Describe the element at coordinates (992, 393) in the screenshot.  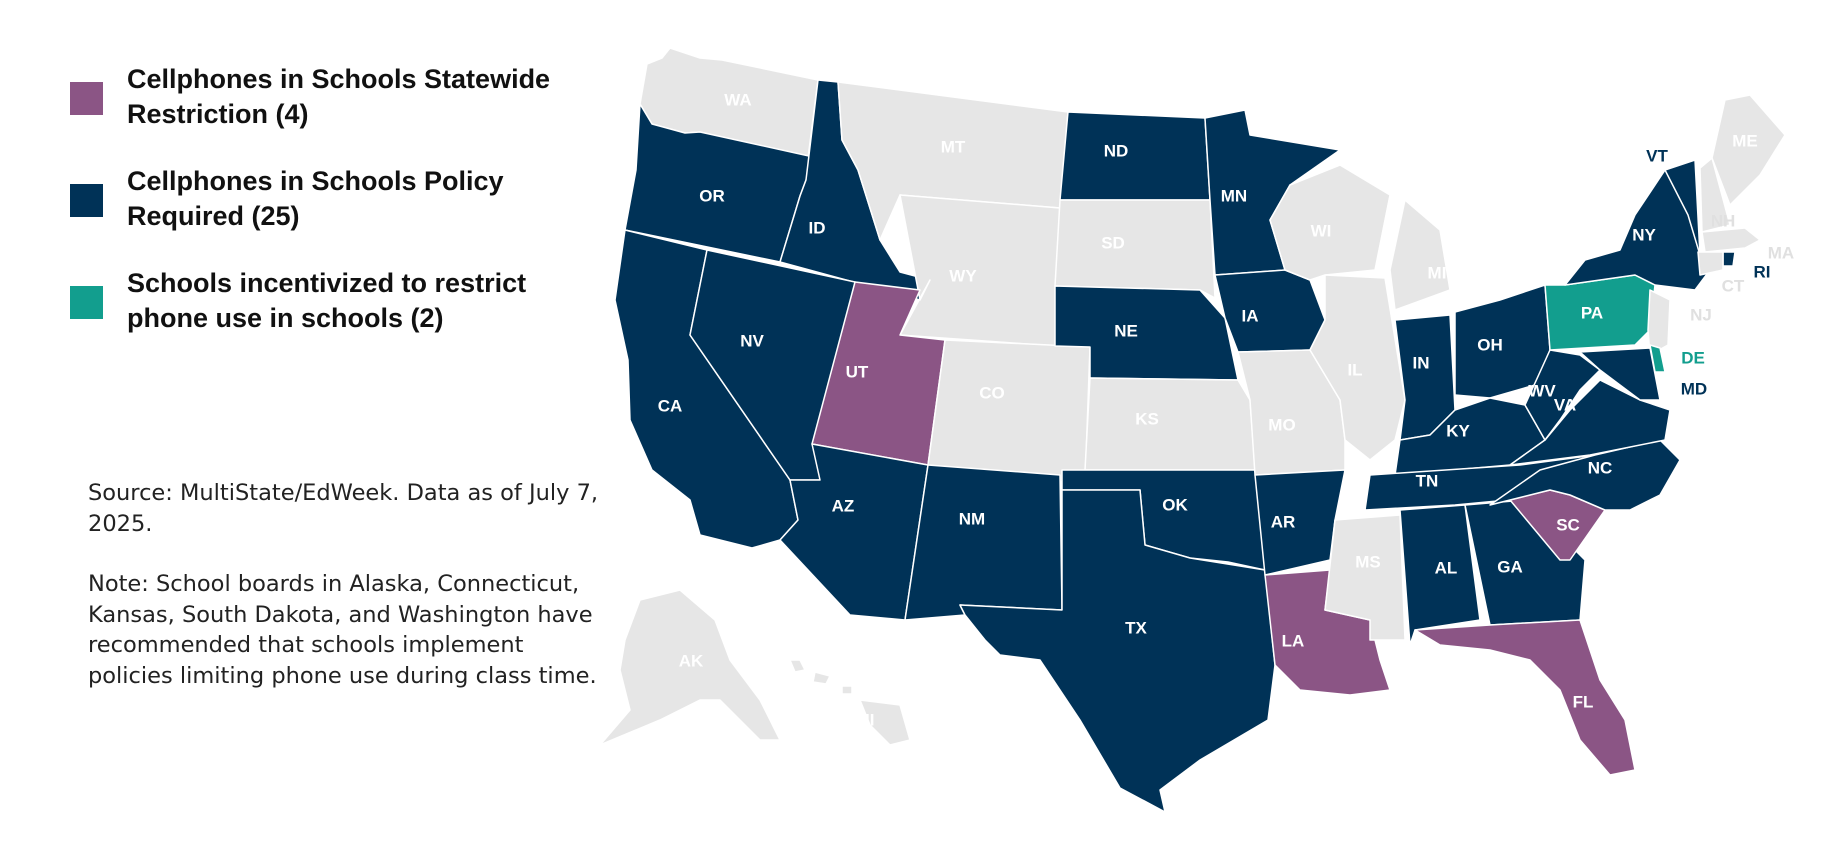
I see `state-label-co: CO` at that location.